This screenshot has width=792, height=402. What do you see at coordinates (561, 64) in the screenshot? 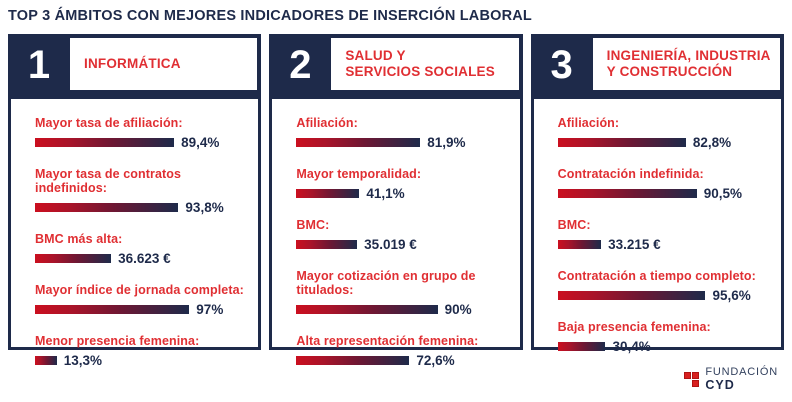
I see `rank-number: 3` at bounding box center [561, 64].